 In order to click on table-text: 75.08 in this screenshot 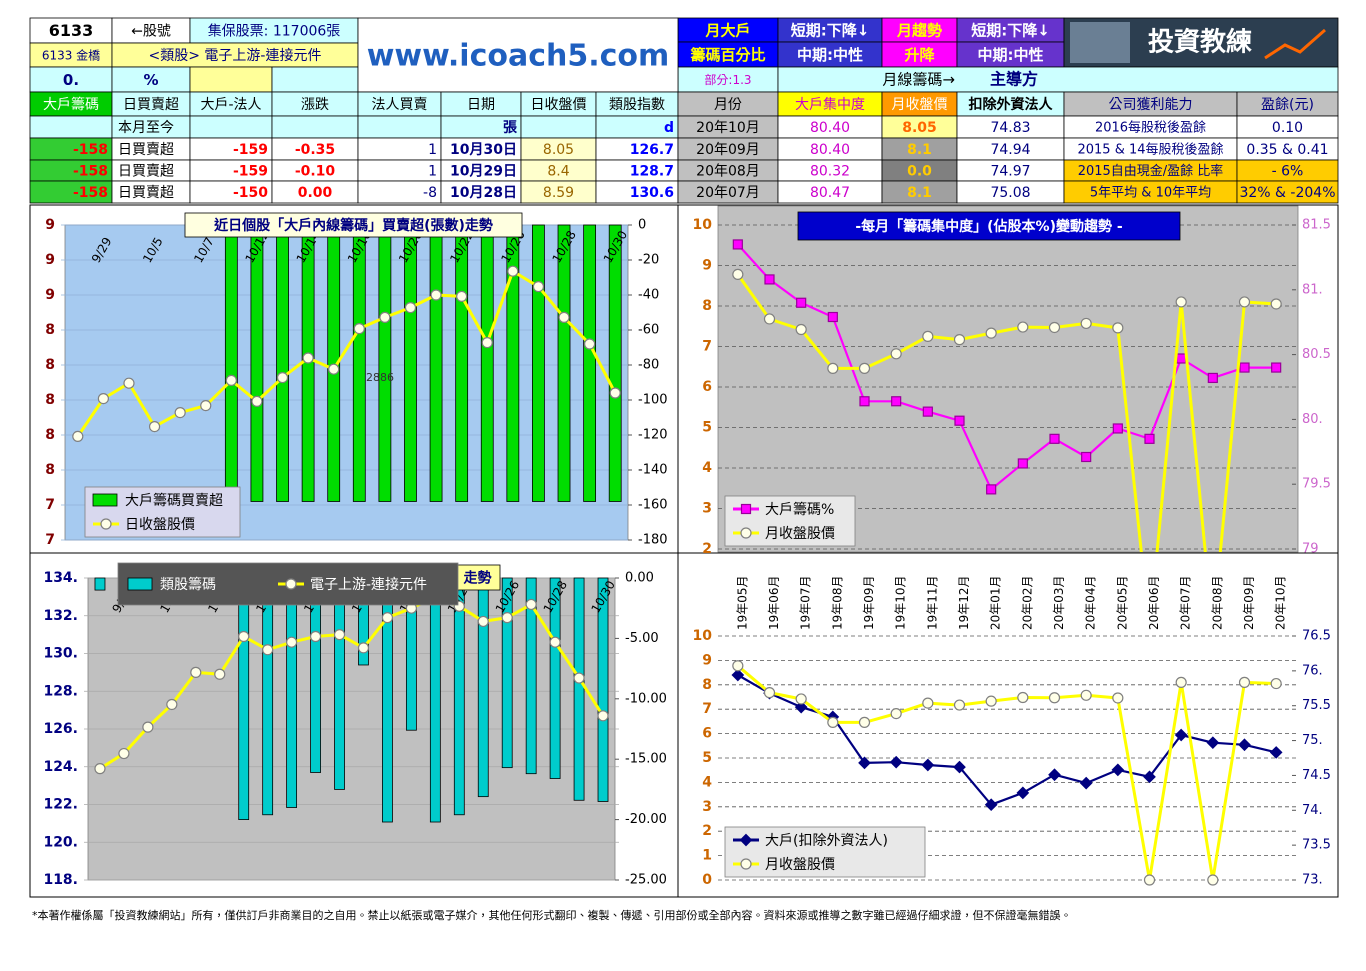, I will do `click(1010, 193)`.